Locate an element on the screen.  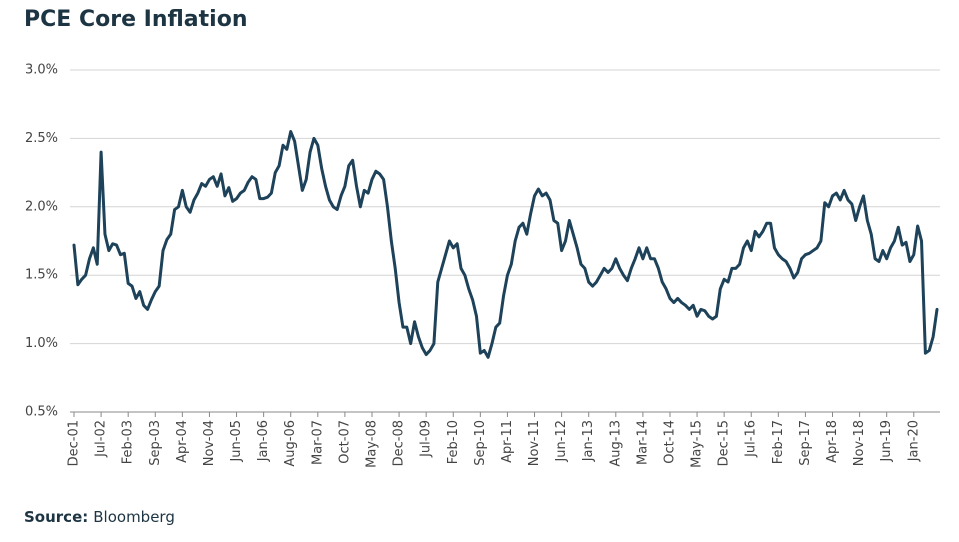
y-tick-label: 0.5% is located at coordinates (41, 412).